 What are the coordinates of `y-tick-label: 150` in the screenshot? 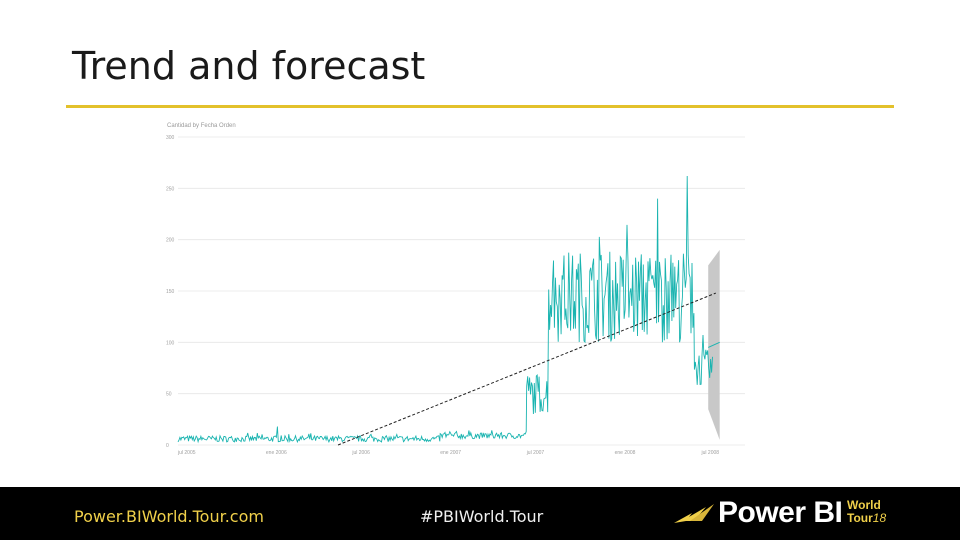 It's located at (170, 292).